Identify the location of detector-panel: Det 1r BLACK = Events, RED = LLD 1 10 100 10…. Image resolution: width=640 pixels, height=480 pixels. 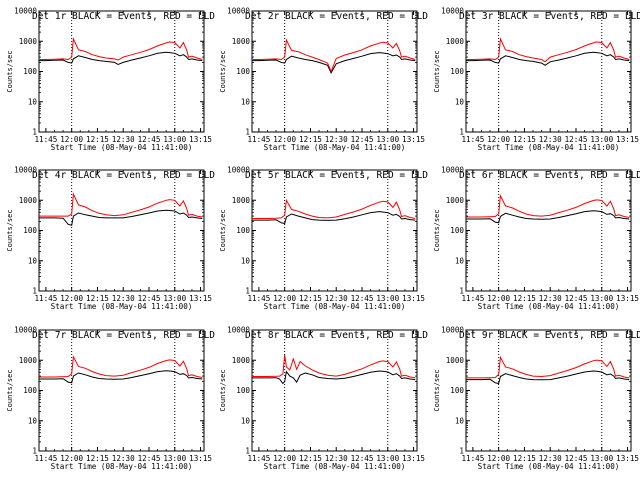
(110, 80).